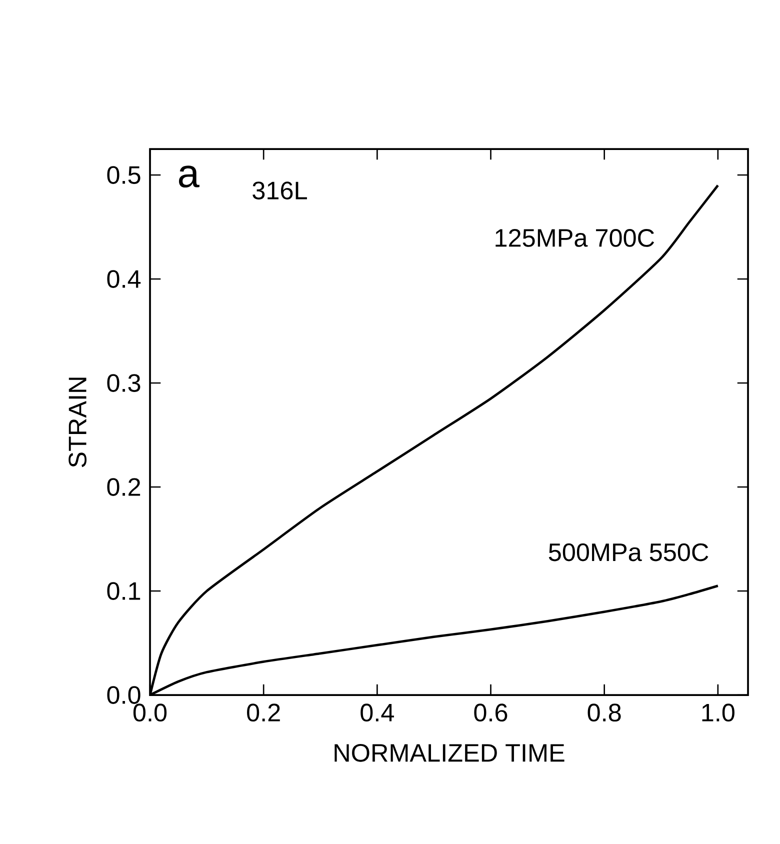 The height and width of the screenshot is (844, 780). What do you see at coordinates (279, 191) in the screenshot?
I see `annotation: 316L` at bounding box center [279, 191].